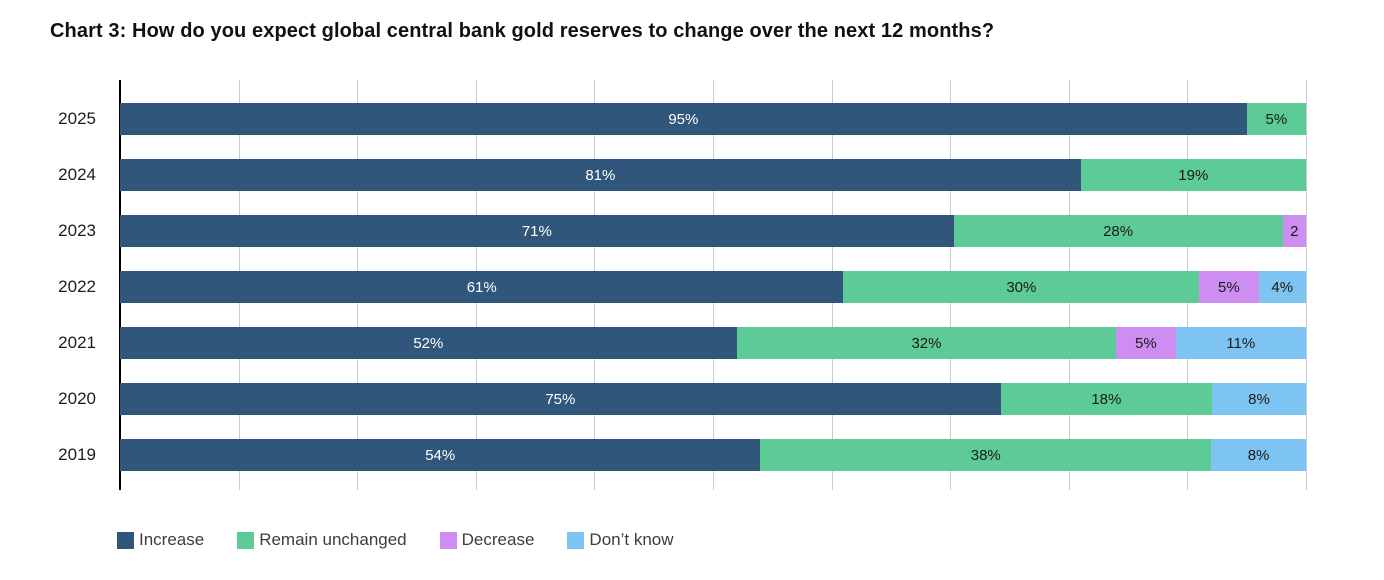 This screenshot has height=580, width=1384. I want to click on segment-label: 18%, so click(1106, 399).